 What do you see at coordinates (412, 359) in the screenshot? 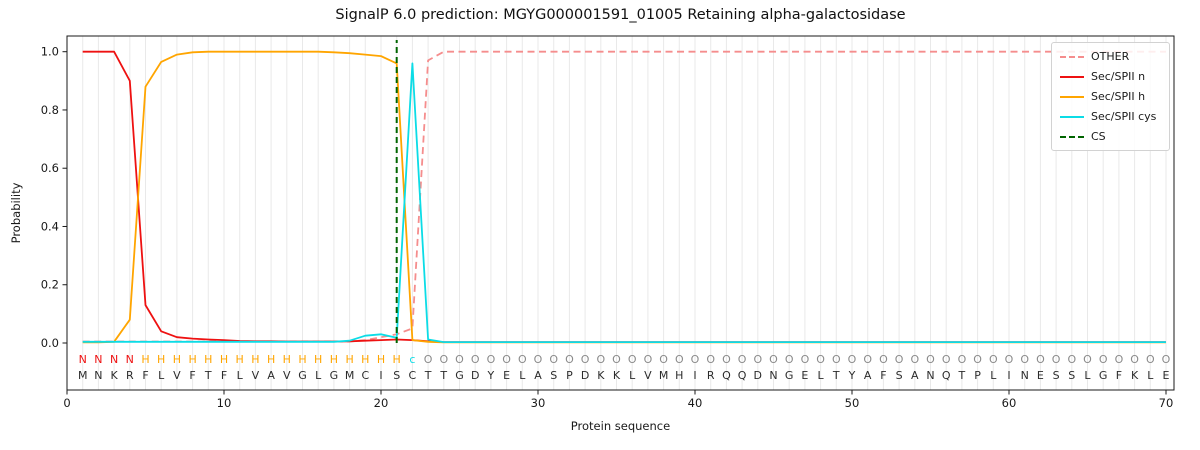
I see `residue-region-label: c` at bounding box center [412, 359].